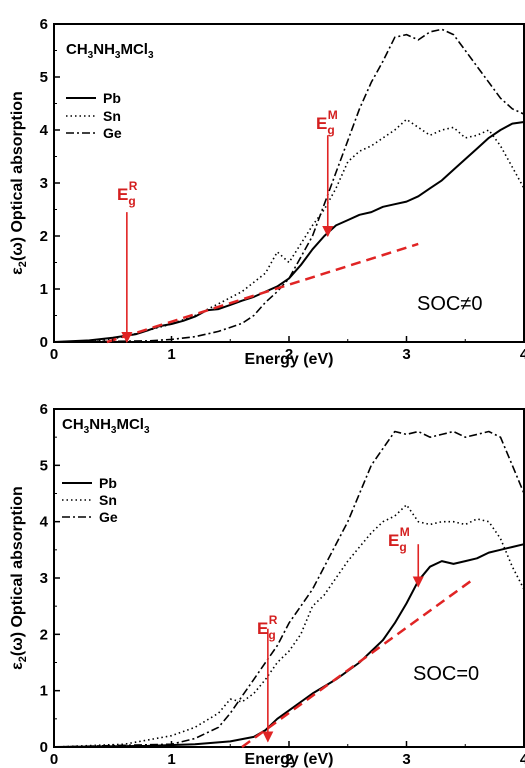 This screenshot has width=525, height=768. I want to click on top-x-tick-label-1: 1, so click(171, 354).